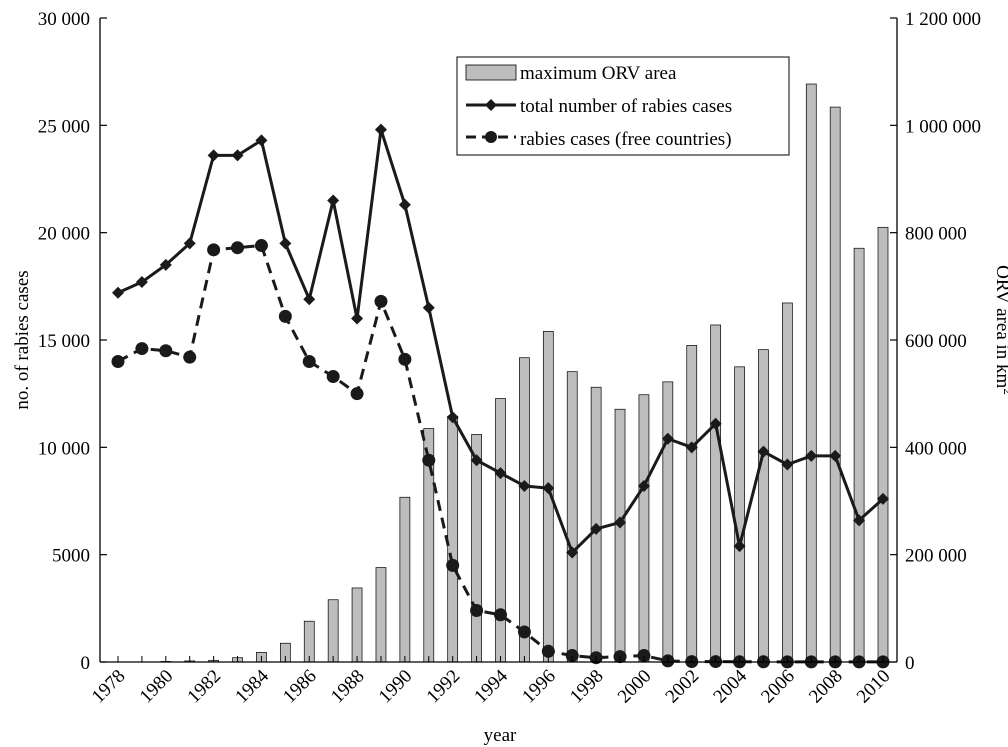 The image size is (1008, 747). What do you see at coordinates (739, 546) in the screenshot?
I see `total-cases-marker-2004` at bounding box center [739, 546].